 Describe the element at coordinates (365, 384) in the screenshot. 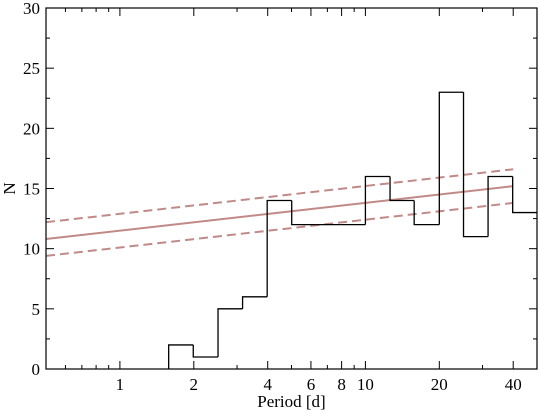

I see `x-tick-label: 10` at that location.